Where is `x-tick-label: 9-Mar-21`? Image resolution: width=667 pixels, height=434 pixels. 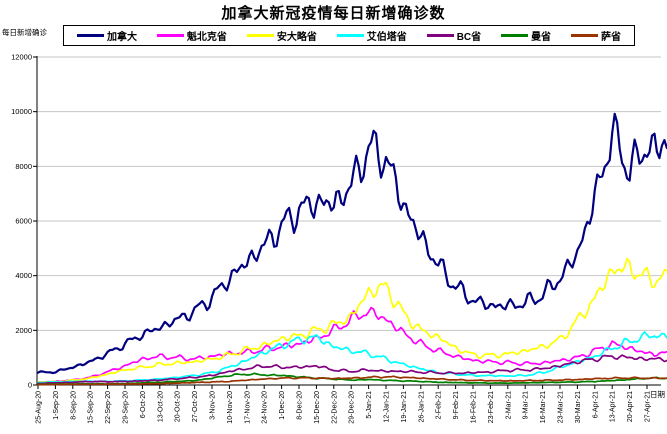 x-tick-label: 9-Mar-21 is located at coordinates (526, 405).